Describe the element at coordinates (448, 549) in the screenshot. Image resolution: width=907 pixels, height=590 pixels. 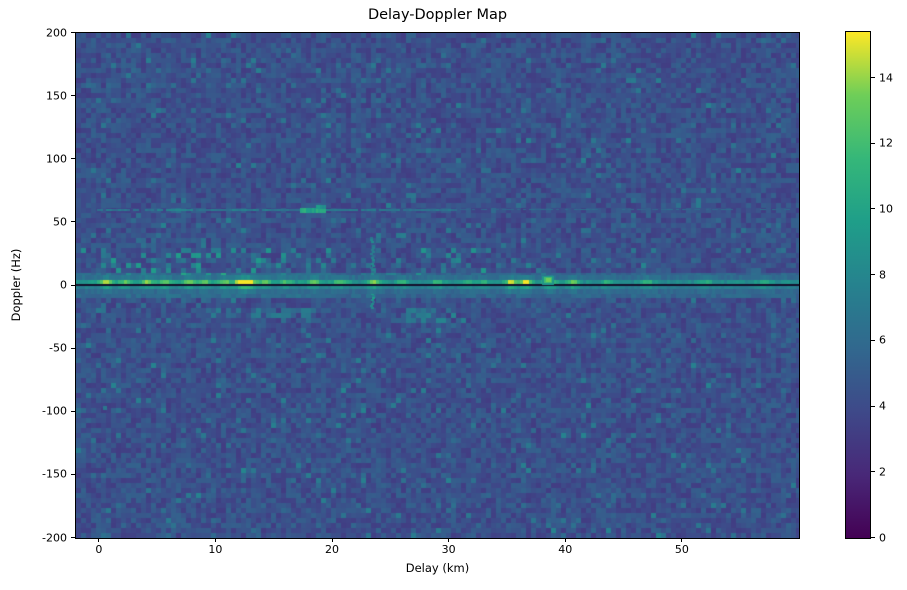
I see `x-tick-label: 30` at that location.